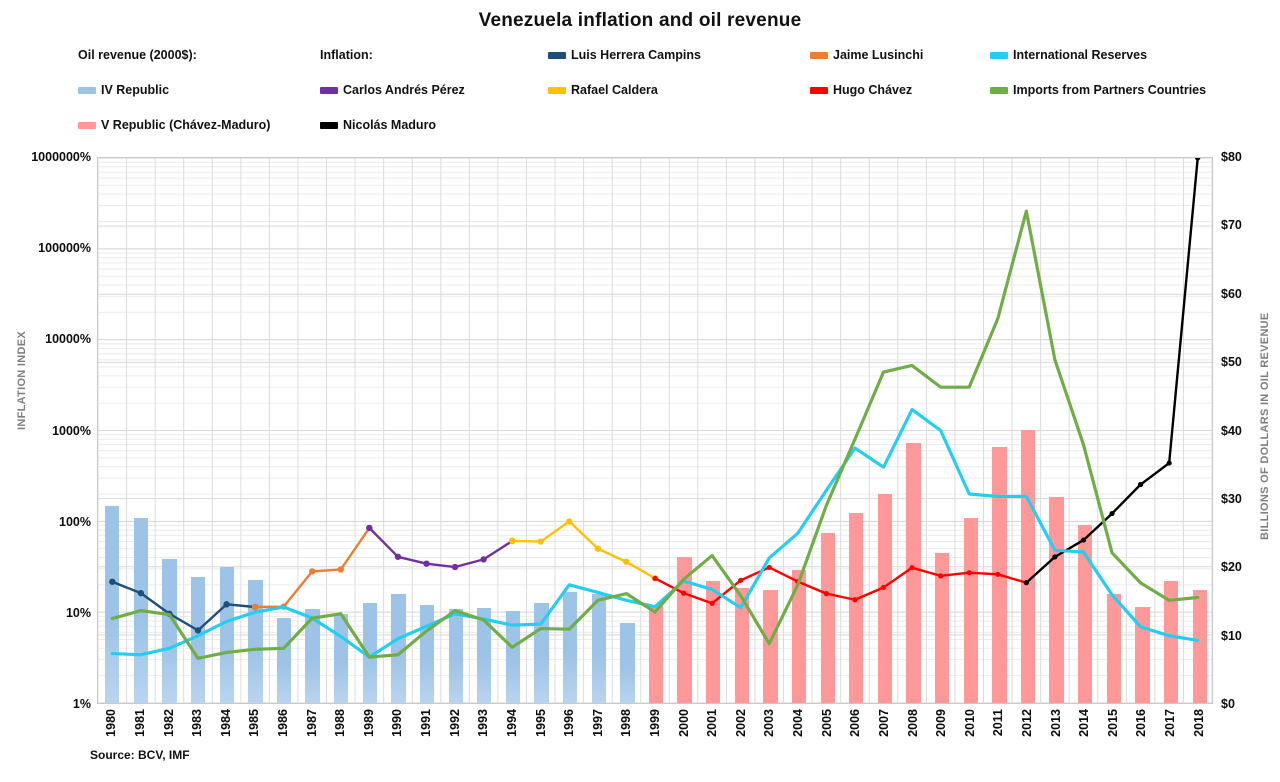  What do you see at coordinates (826, 723) in the screenshot?
I see `x-axis-tick-2005: 2005` at bounding box center [826, 723].